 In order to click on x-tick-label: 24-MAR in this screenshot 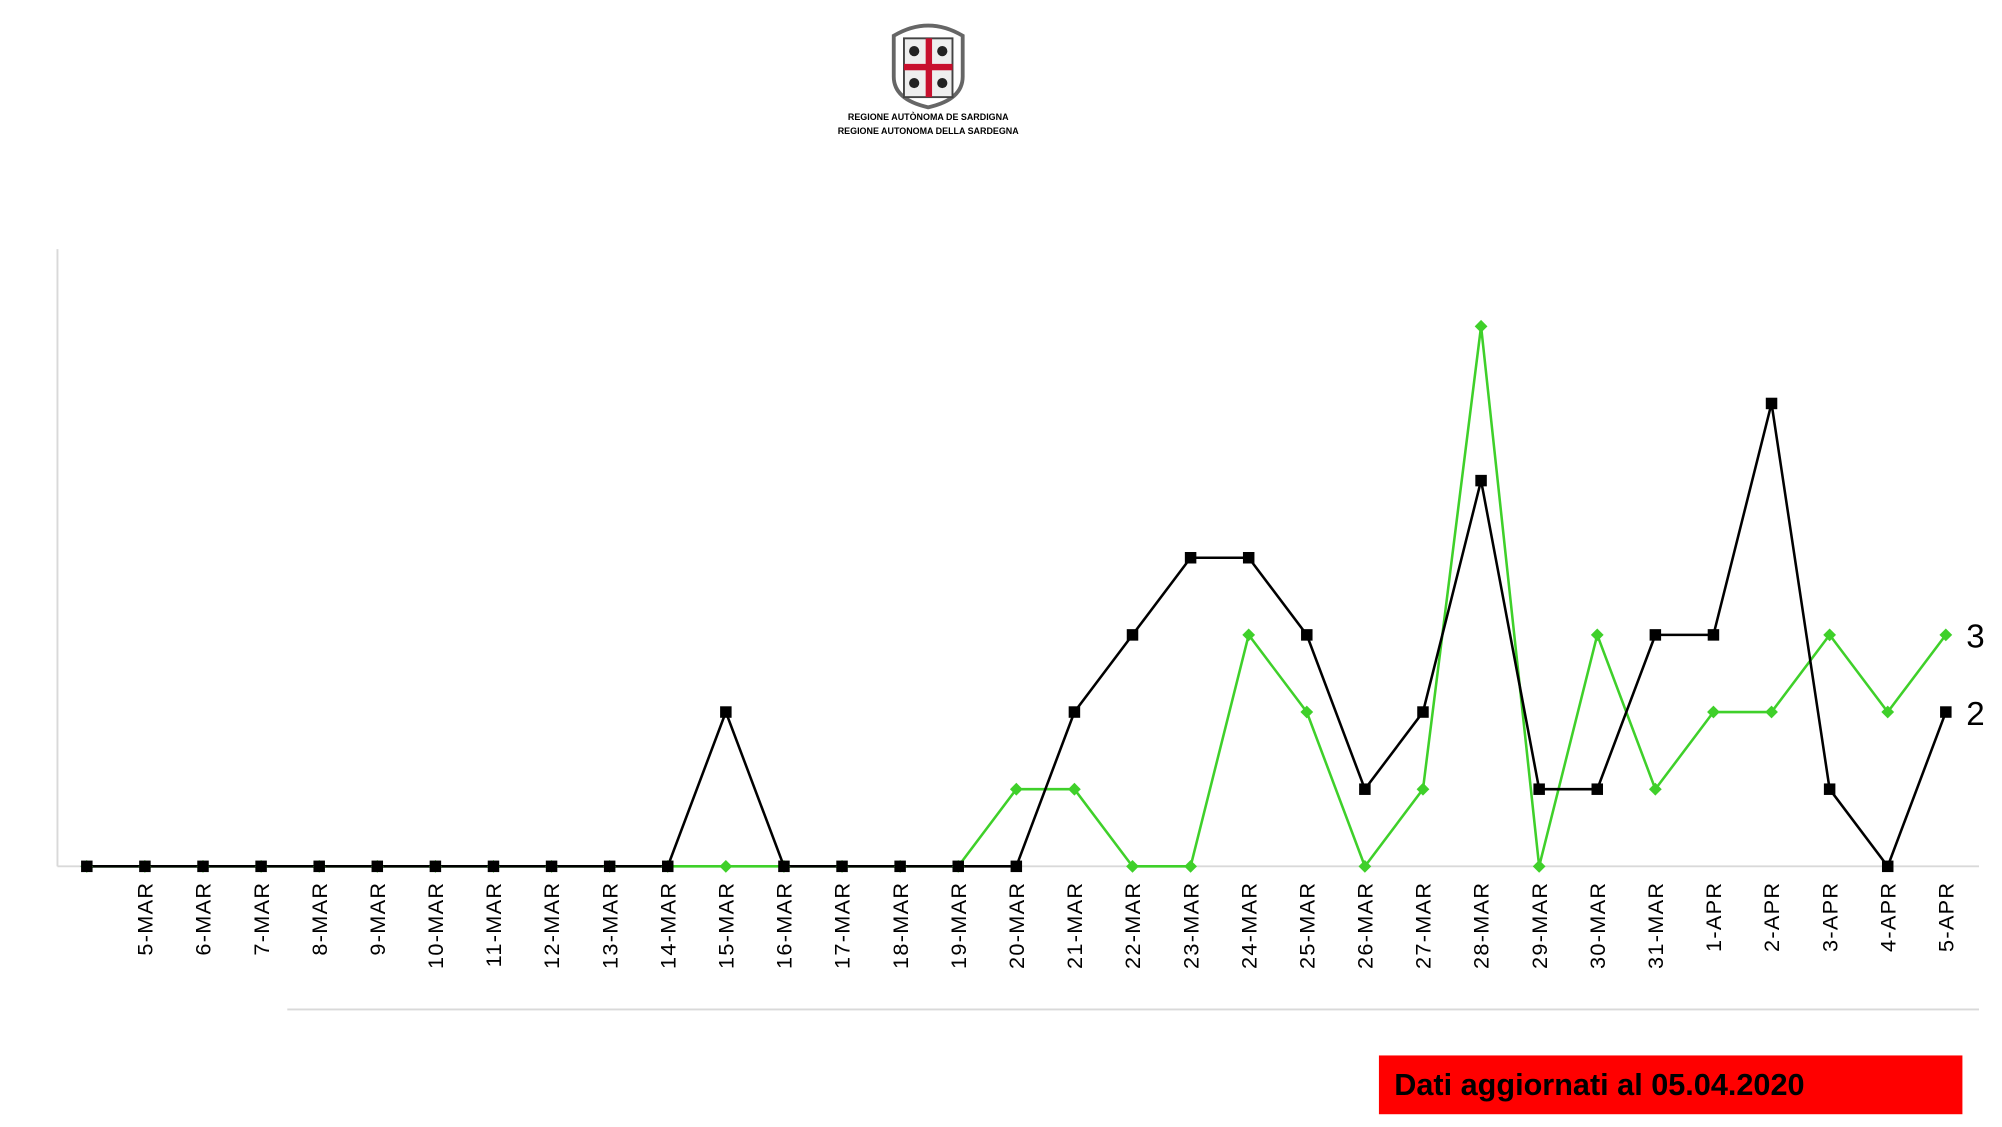, I will do `click(1248, 925)`.